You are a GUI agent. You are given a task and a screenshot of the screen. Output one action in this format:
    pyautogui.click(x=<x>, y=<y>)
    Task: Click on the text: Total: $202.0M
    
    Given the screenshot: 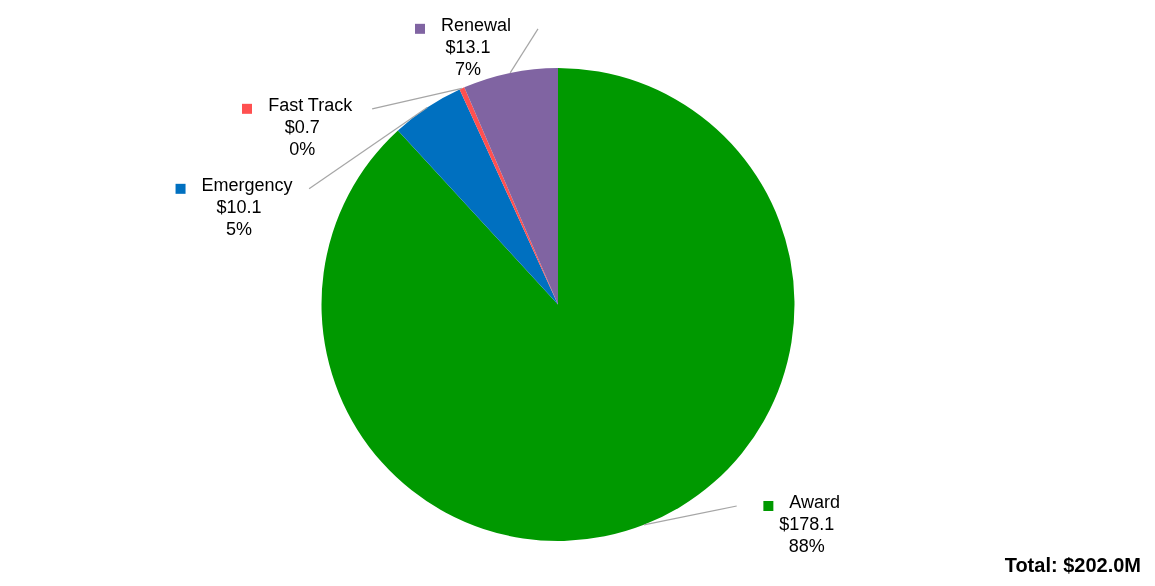 What is the action you would take?
    pyautogui.click(x=1072, y=564)
    